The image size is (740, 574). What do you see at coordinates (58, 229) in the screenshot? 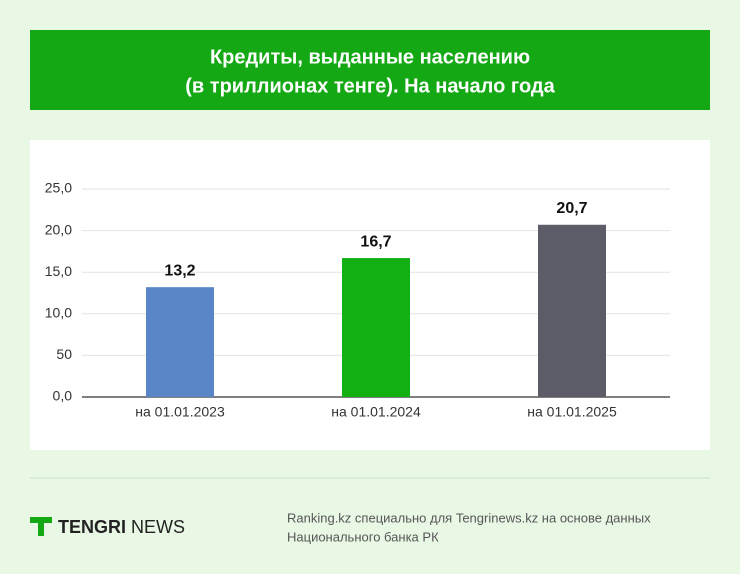
I see `y-tick-label: 20,0` at bounding box center [58, 229].